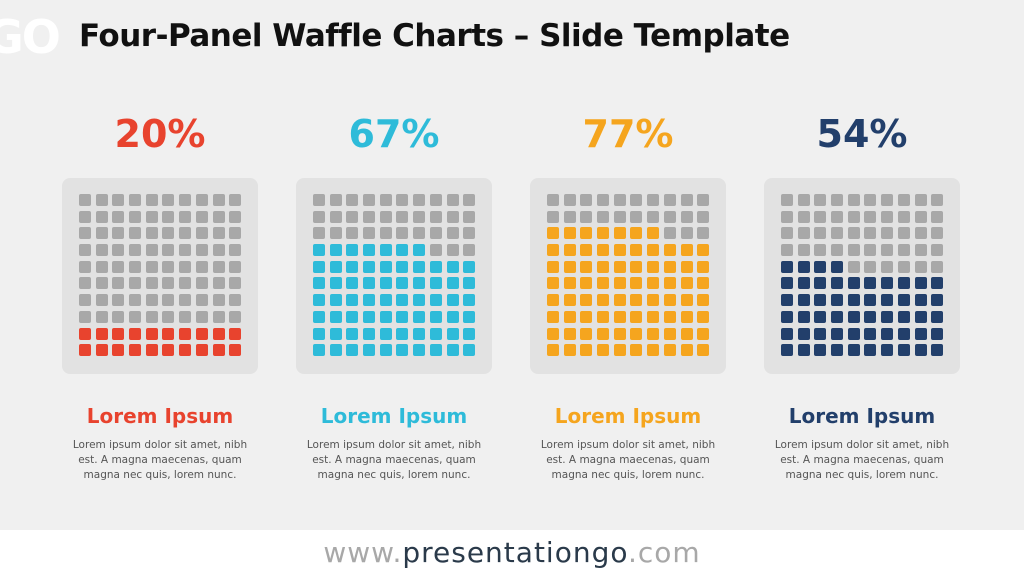 Image resolution: width=1024 pixels, height=576 pixels. What do you see at coordinates (628, 134) in the screenshot?
I see `percent-label: 77%` at bounding box center [628, 134].